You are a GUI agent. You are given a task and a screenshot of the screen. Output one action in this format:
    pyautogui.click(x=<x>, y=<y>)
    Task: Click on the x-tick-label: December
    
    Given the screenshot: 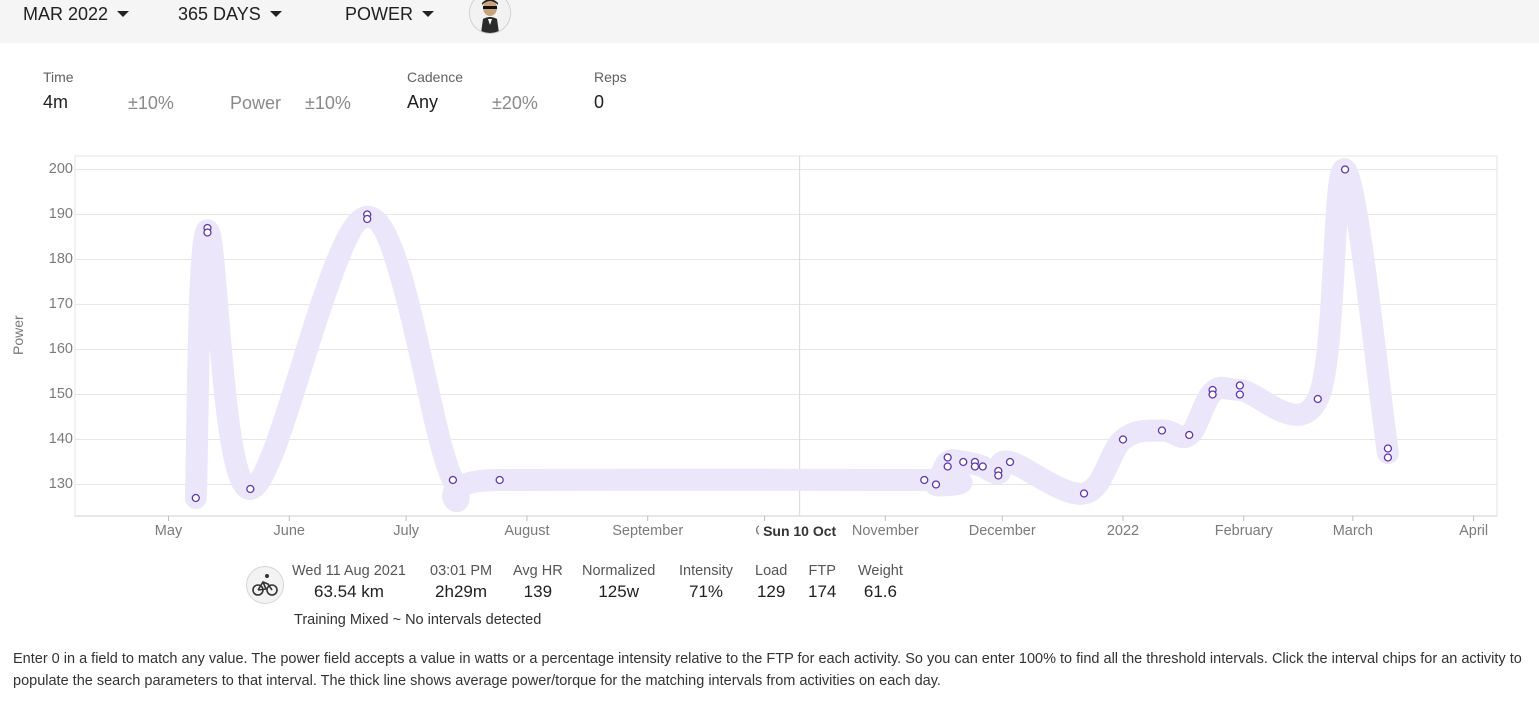 What is the action you would take?
    pyautogui.click(x=1002, y=531)
    